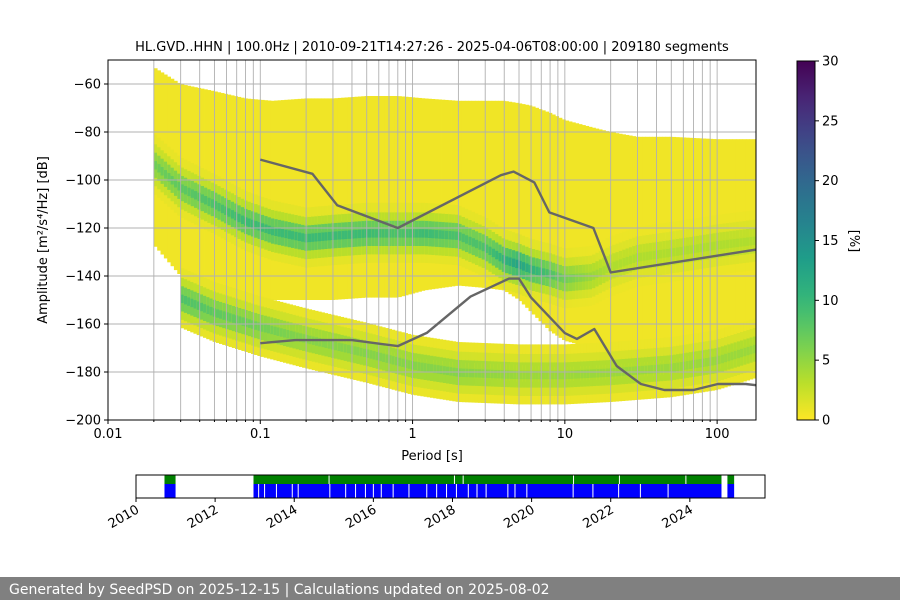  What do you see at coordinates (432, 456) in the screenshot?
I see `x-axis-label: Period [s]` at bounding box center [432, 456].